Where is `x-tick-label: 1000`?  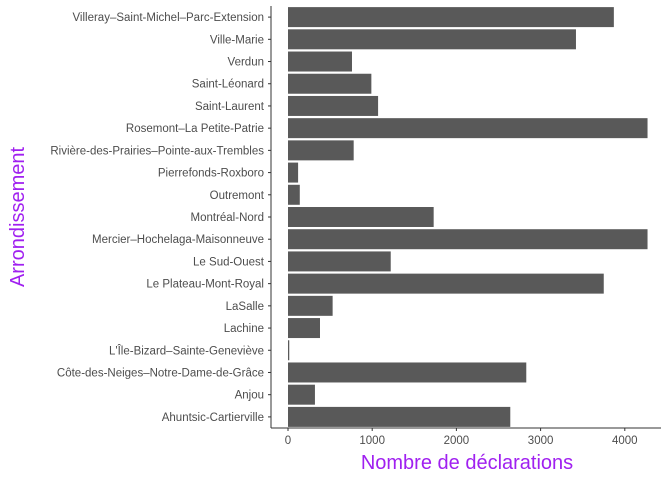
x-tick-label: 1000 is located at coordinates (372, 441).